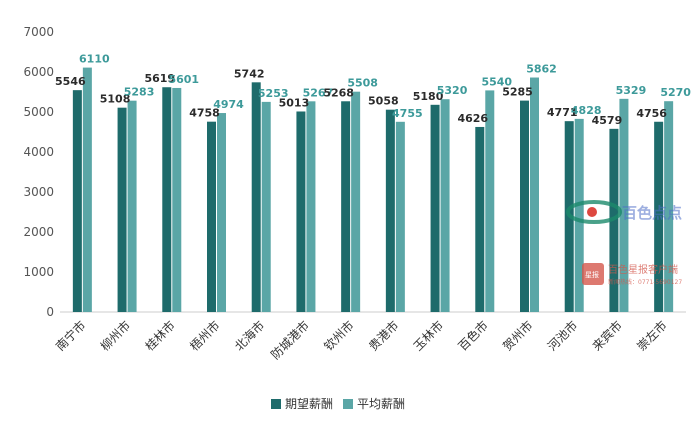 The width and height of the screenshot is (696, 429). I want to click on data-label-expected: 5268, so click(338, 92).